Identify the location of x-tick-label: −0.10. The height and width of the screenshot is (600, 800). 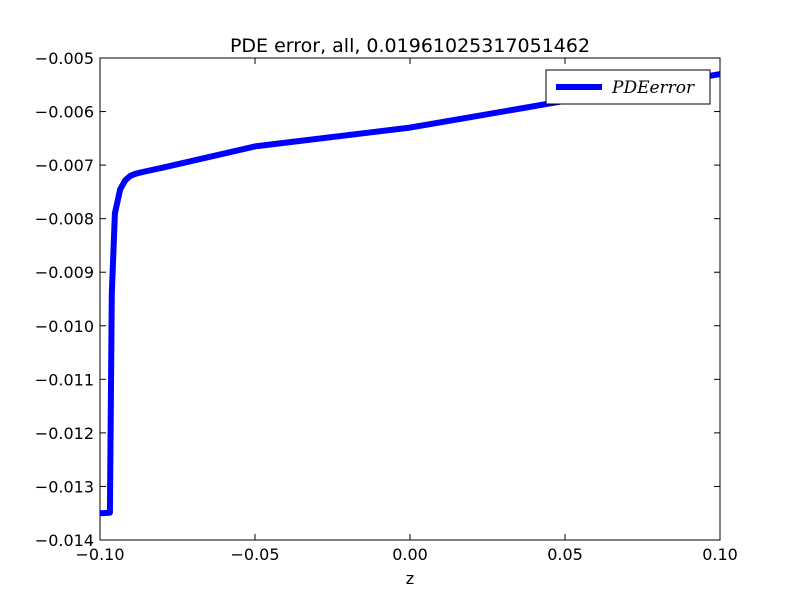
(99, 554).